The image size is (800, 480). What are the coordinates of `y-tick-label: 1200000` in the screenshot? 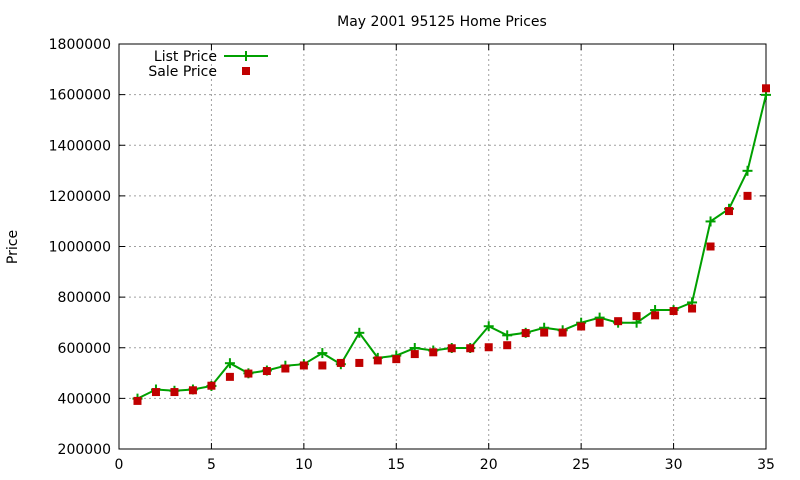 It's located at (80, 197).